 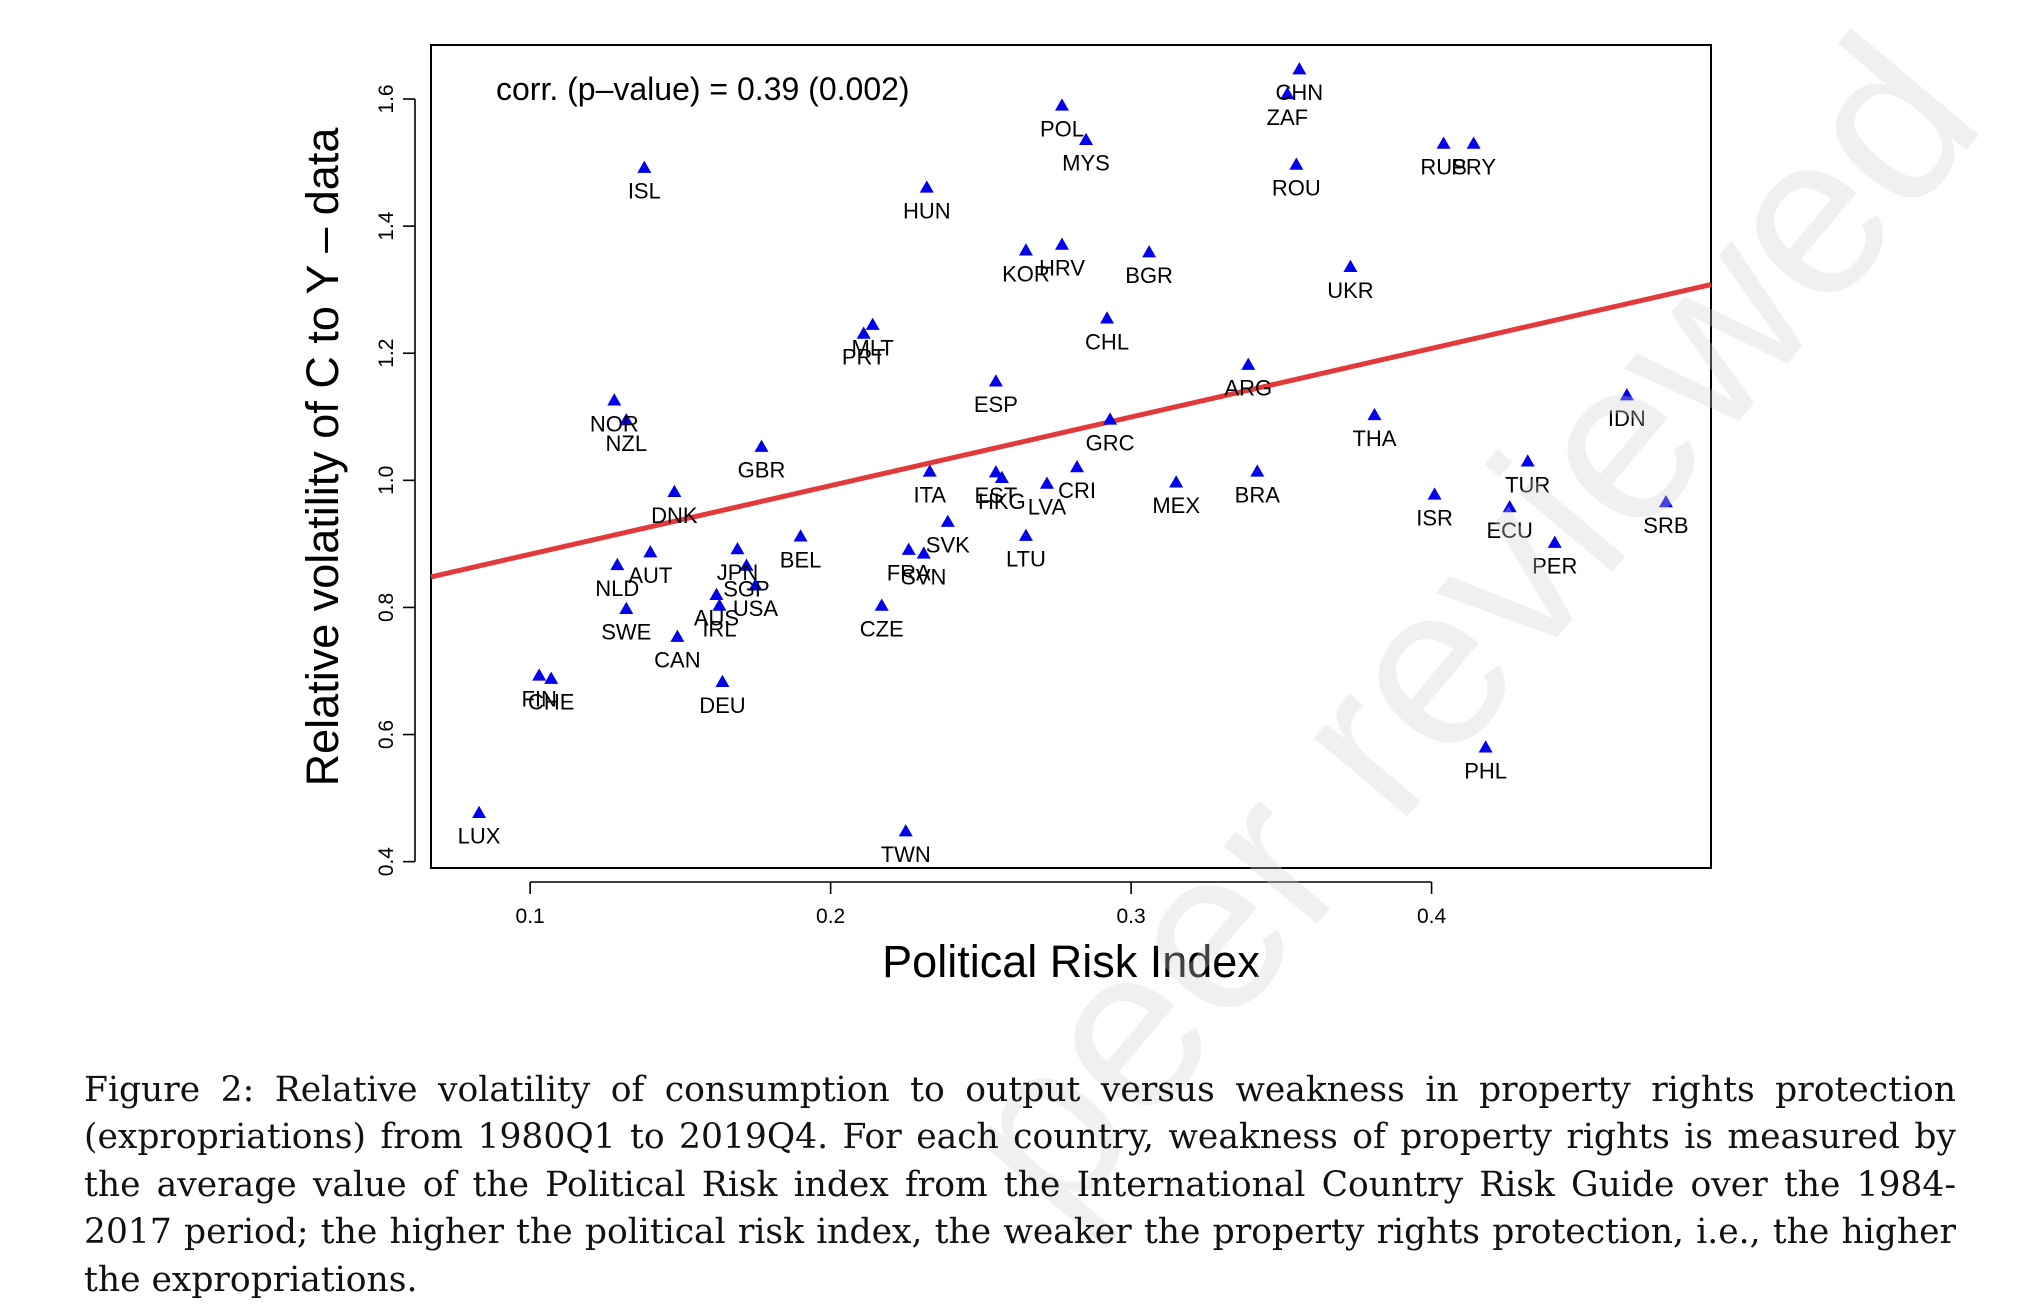 I want to click on data-point-bra, so click(x=1257, y=470).